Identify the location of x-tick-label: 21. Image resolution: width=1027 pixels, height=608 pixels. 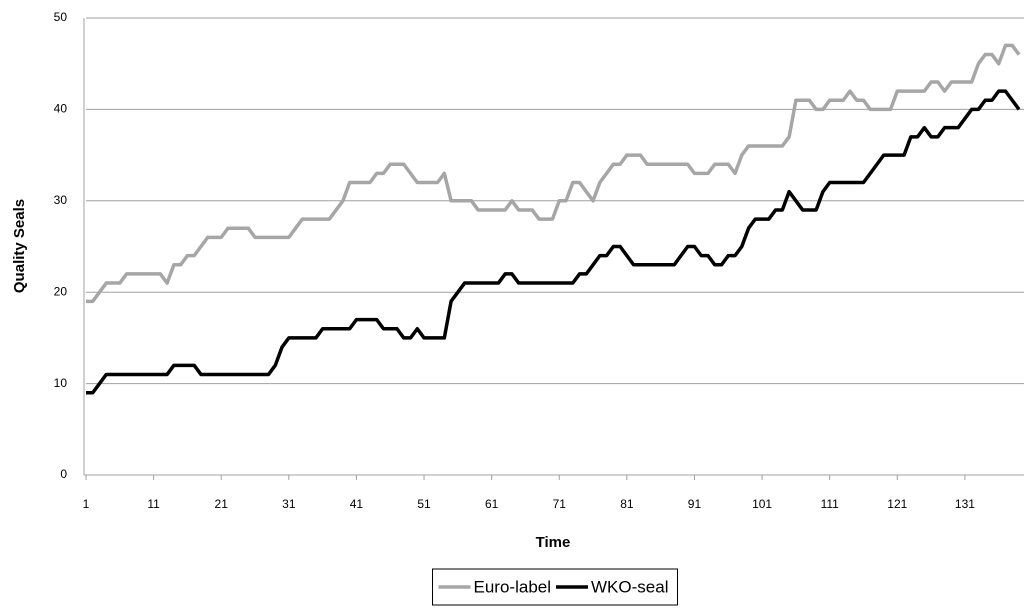
(222, 504).